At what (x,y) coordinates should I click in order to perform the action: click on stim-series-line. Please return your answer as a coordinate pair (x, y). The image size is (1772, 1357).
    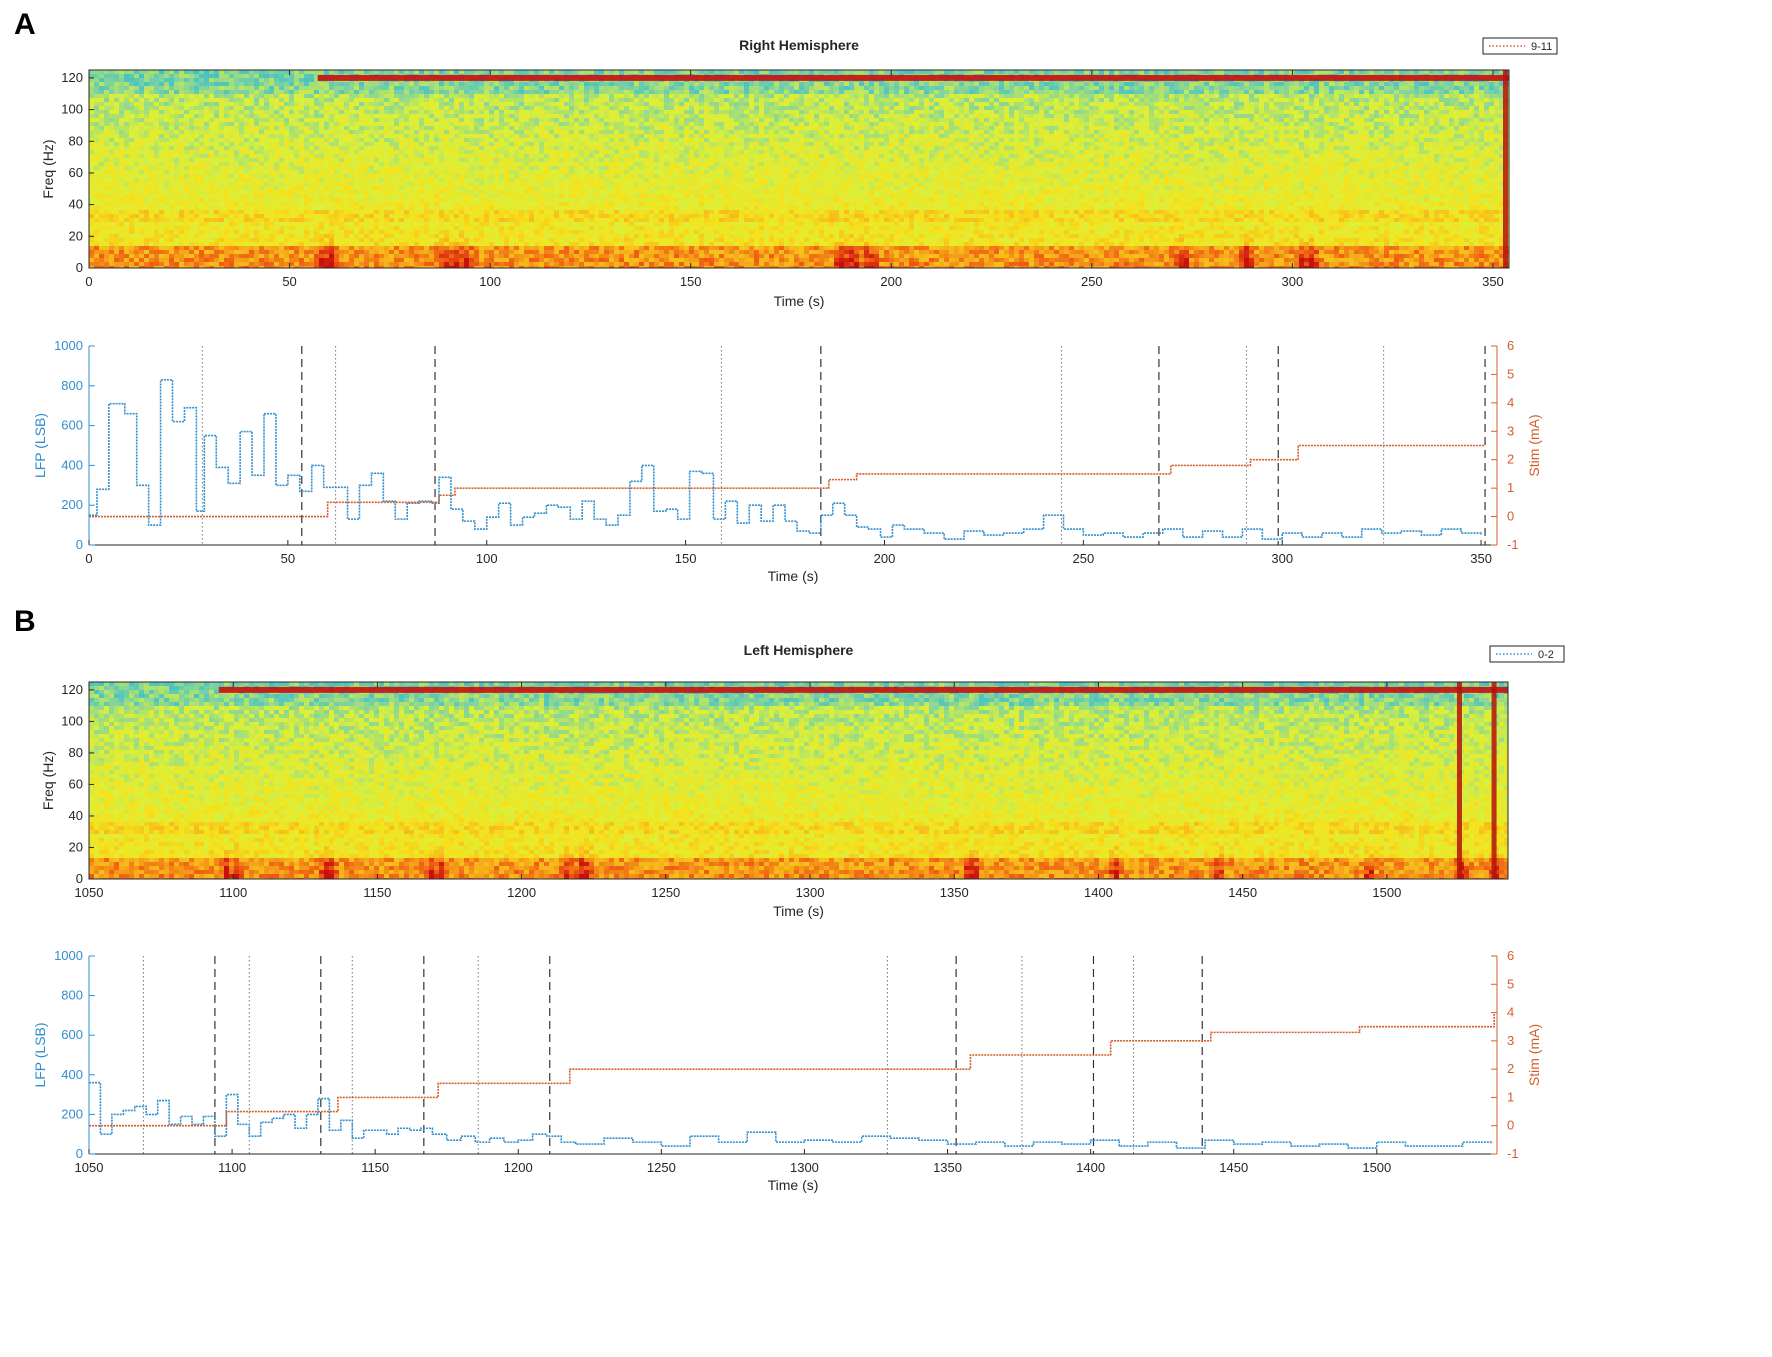
    Looking at the image, I should click on (787, 481).